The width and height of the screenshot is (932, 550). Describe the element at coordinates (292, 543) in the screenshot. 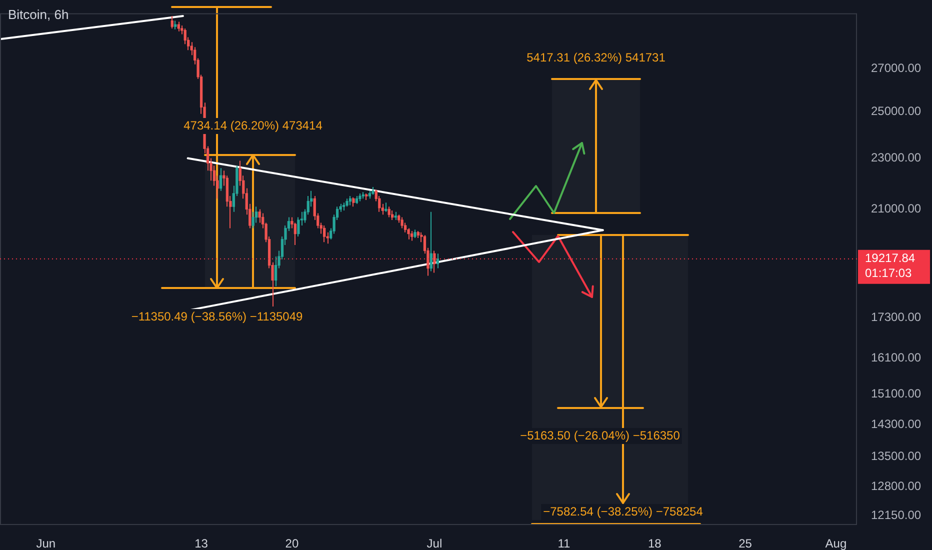

I see `x-tick-label: 20` at that location.